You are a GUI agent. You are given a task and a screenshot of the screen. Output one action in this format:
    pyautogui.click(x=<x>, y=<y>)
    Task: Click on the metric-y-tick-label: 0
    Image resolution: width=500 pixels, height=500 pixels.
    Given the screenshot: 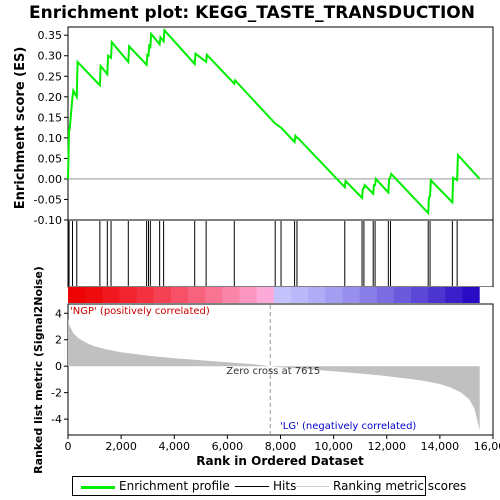 What is the action you would take?
    pyautogui.click(x=58, y=366)
    